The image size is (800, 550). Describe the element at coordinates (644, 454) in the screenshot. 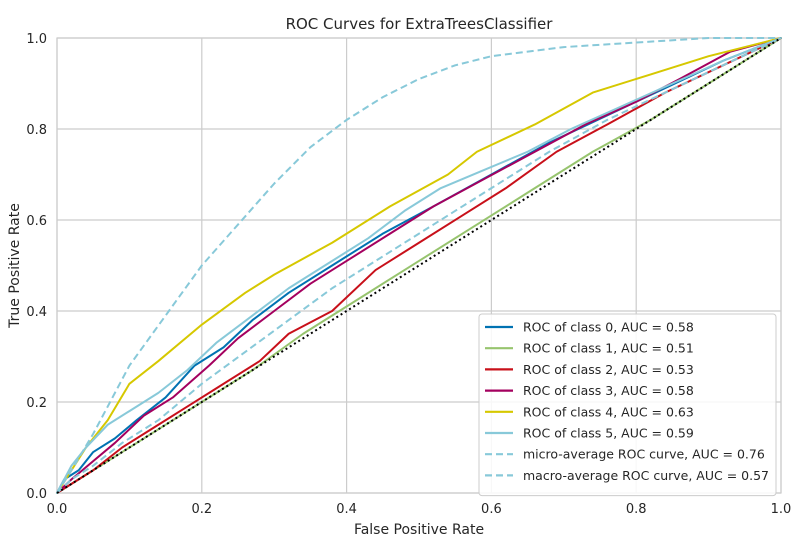

I see `legend-label-6: micro-average ROC curve, AUC = 0.76` at that location.